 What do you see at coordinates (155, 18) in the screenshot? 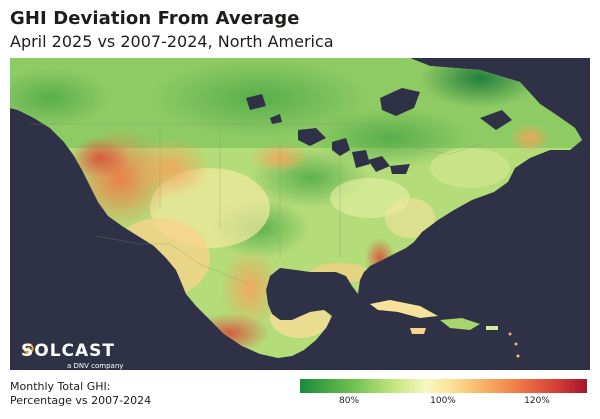
I see `map-title: GHI Deviation From Average` at bounding box center [155, 18].